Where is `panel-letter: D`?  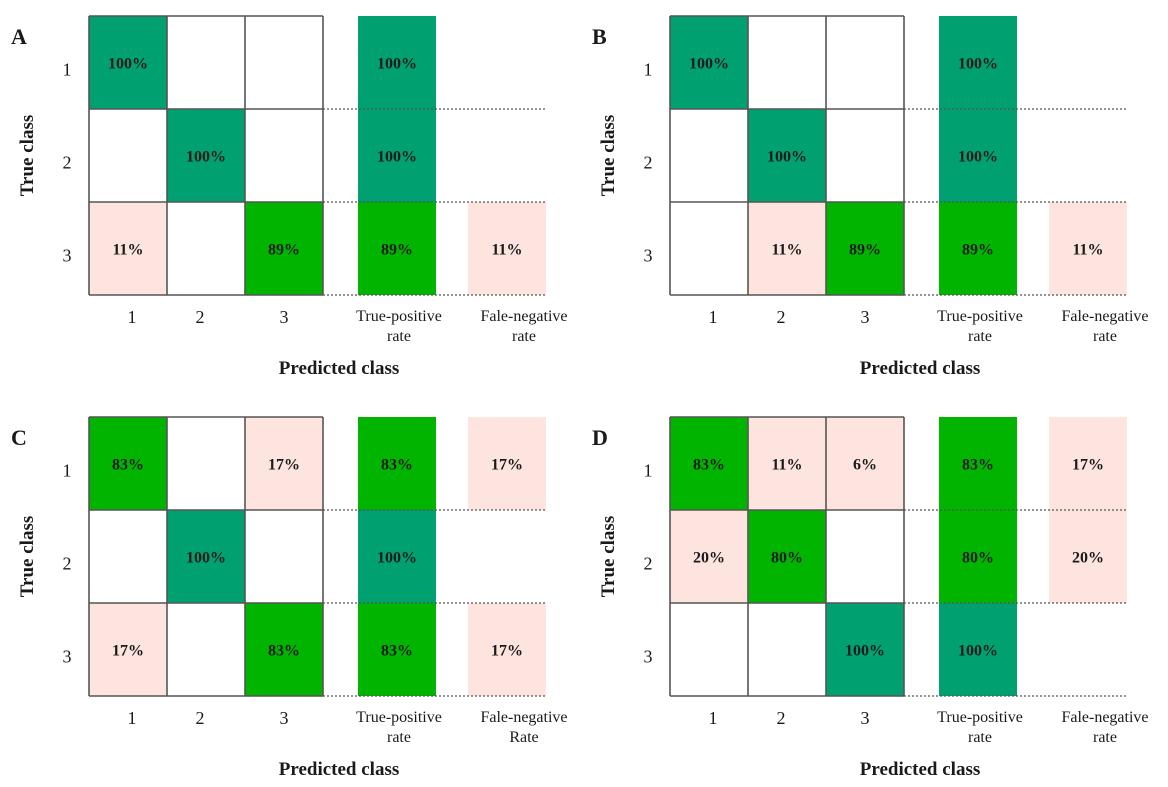
panel-letter: D is located at coordinates (600, 437).